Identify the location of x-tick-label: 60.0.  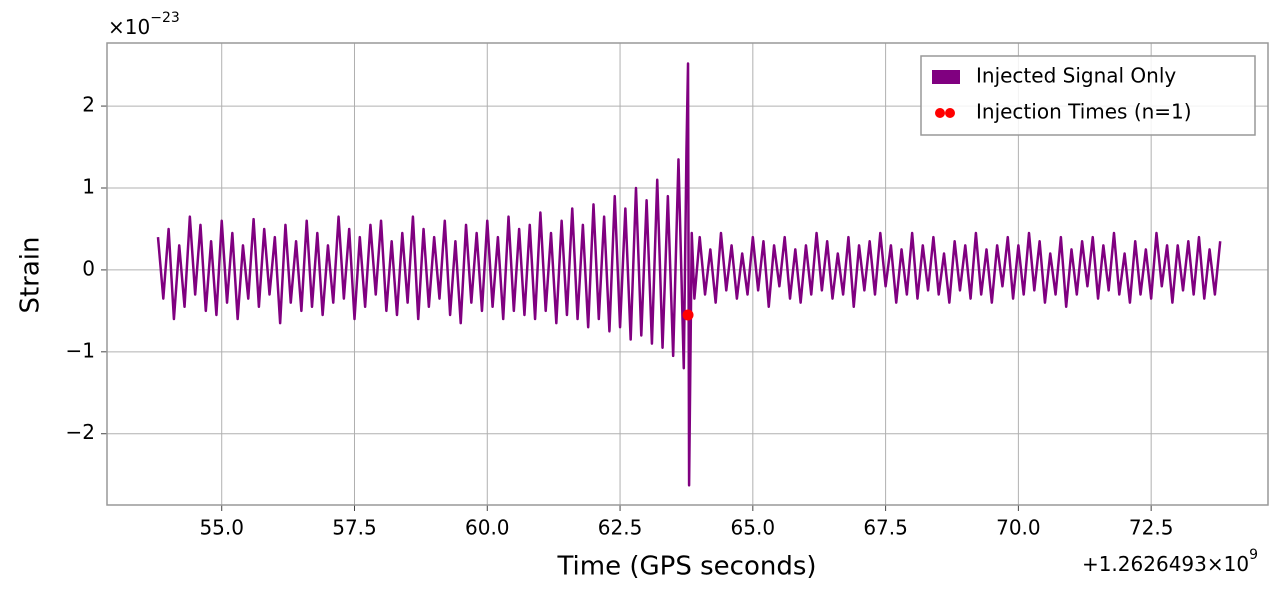
(487, 528).